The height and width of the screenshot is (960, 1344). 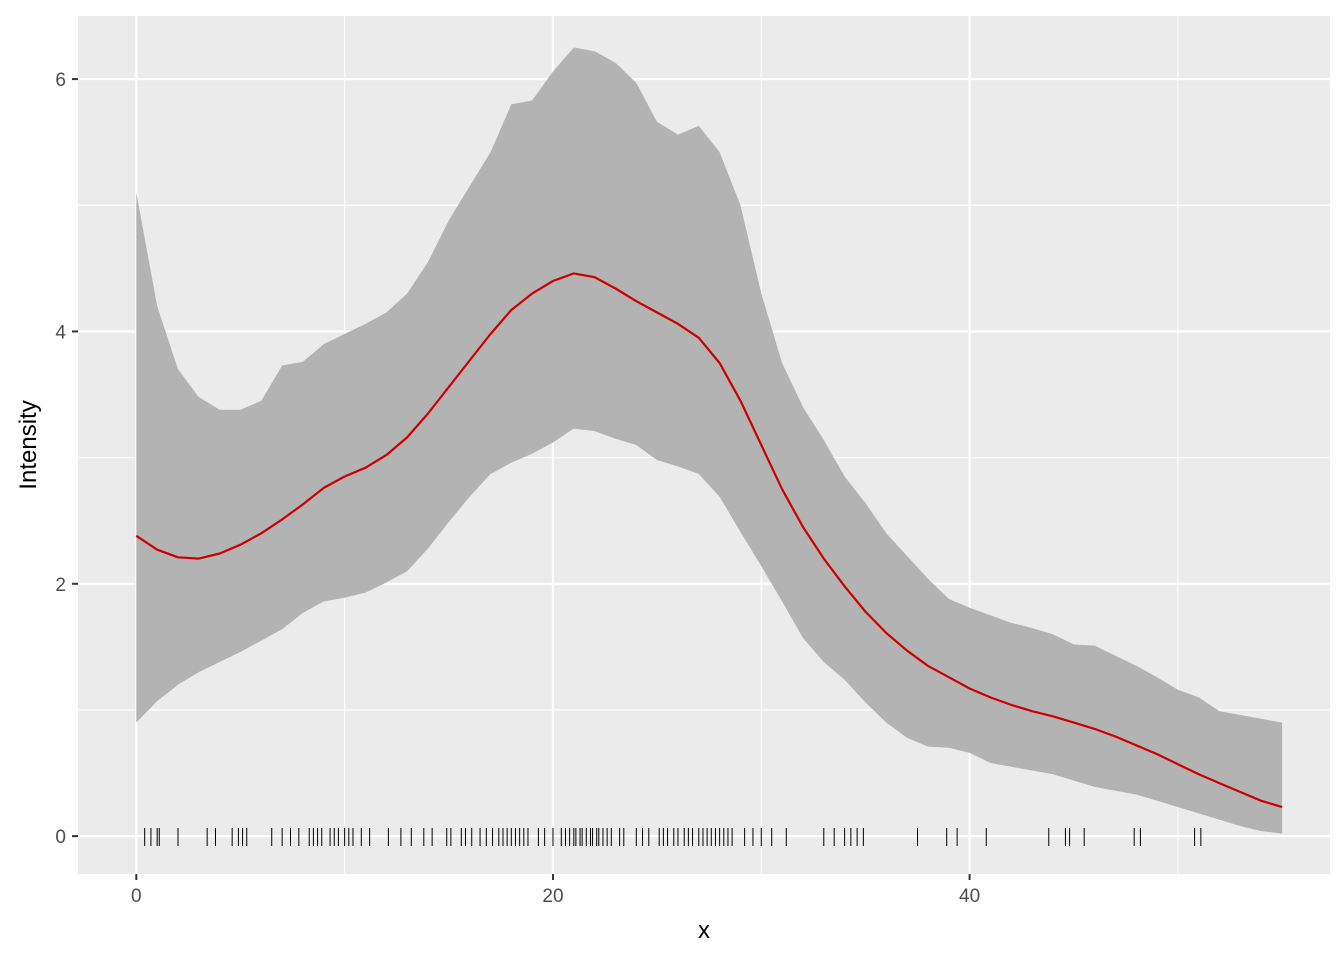 I want to click on rug-marks, so click(x=673, y=837).